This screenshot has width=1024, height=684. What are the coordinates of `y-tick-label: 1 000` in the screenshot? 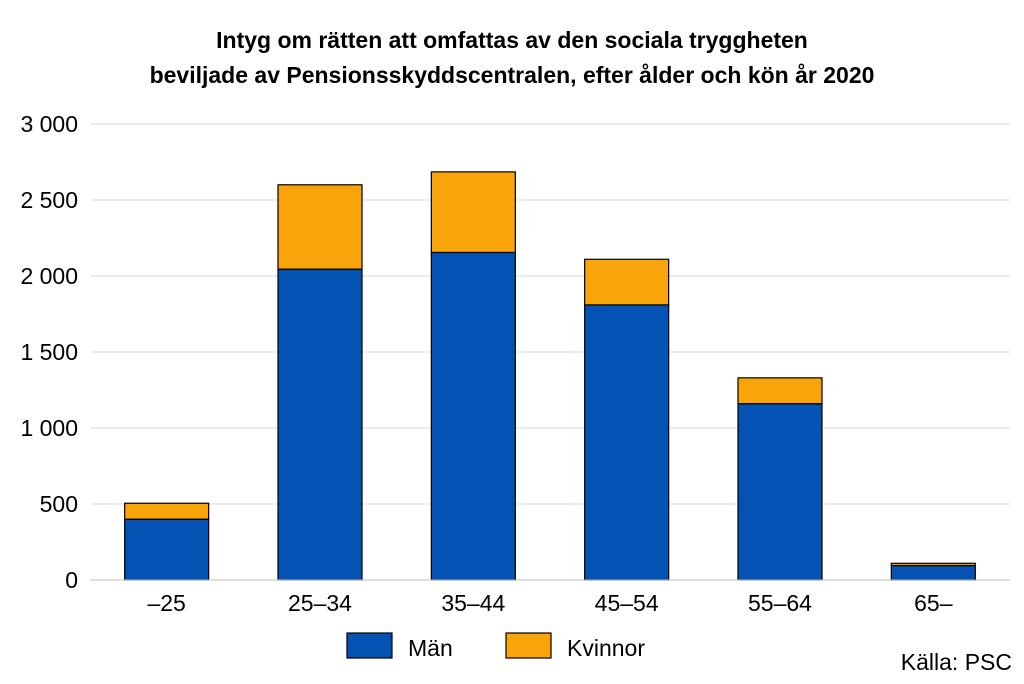 It's located at (49, 428).